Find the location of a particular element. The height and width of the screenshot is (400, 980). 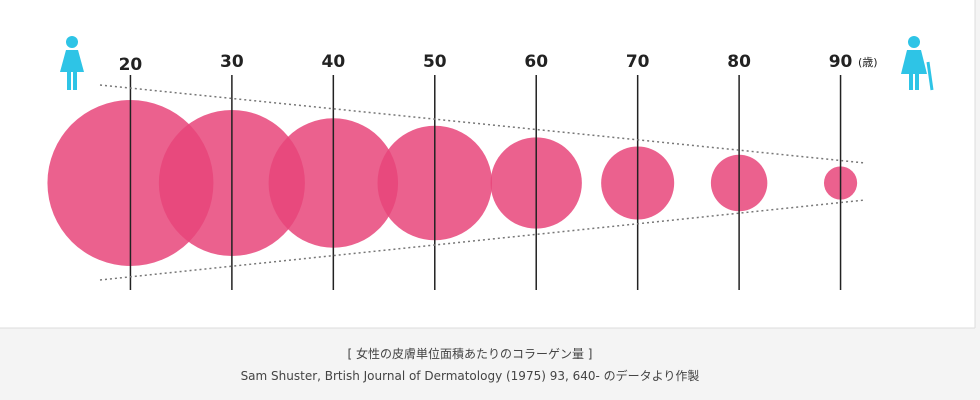

x-tick-label: 50 is located at coordinates (435, 62).